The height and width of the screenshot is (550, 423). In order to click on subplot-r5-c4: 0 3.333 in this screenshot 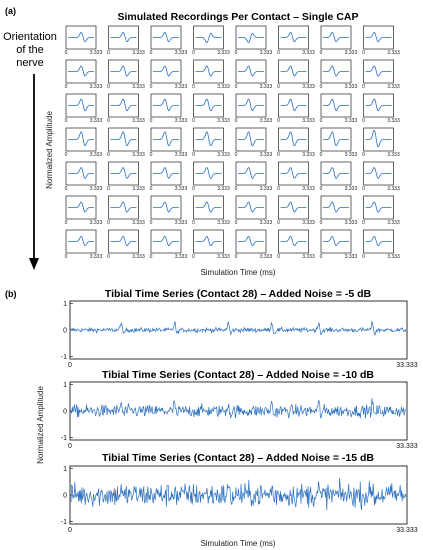, I will do `click(211, 176)`.